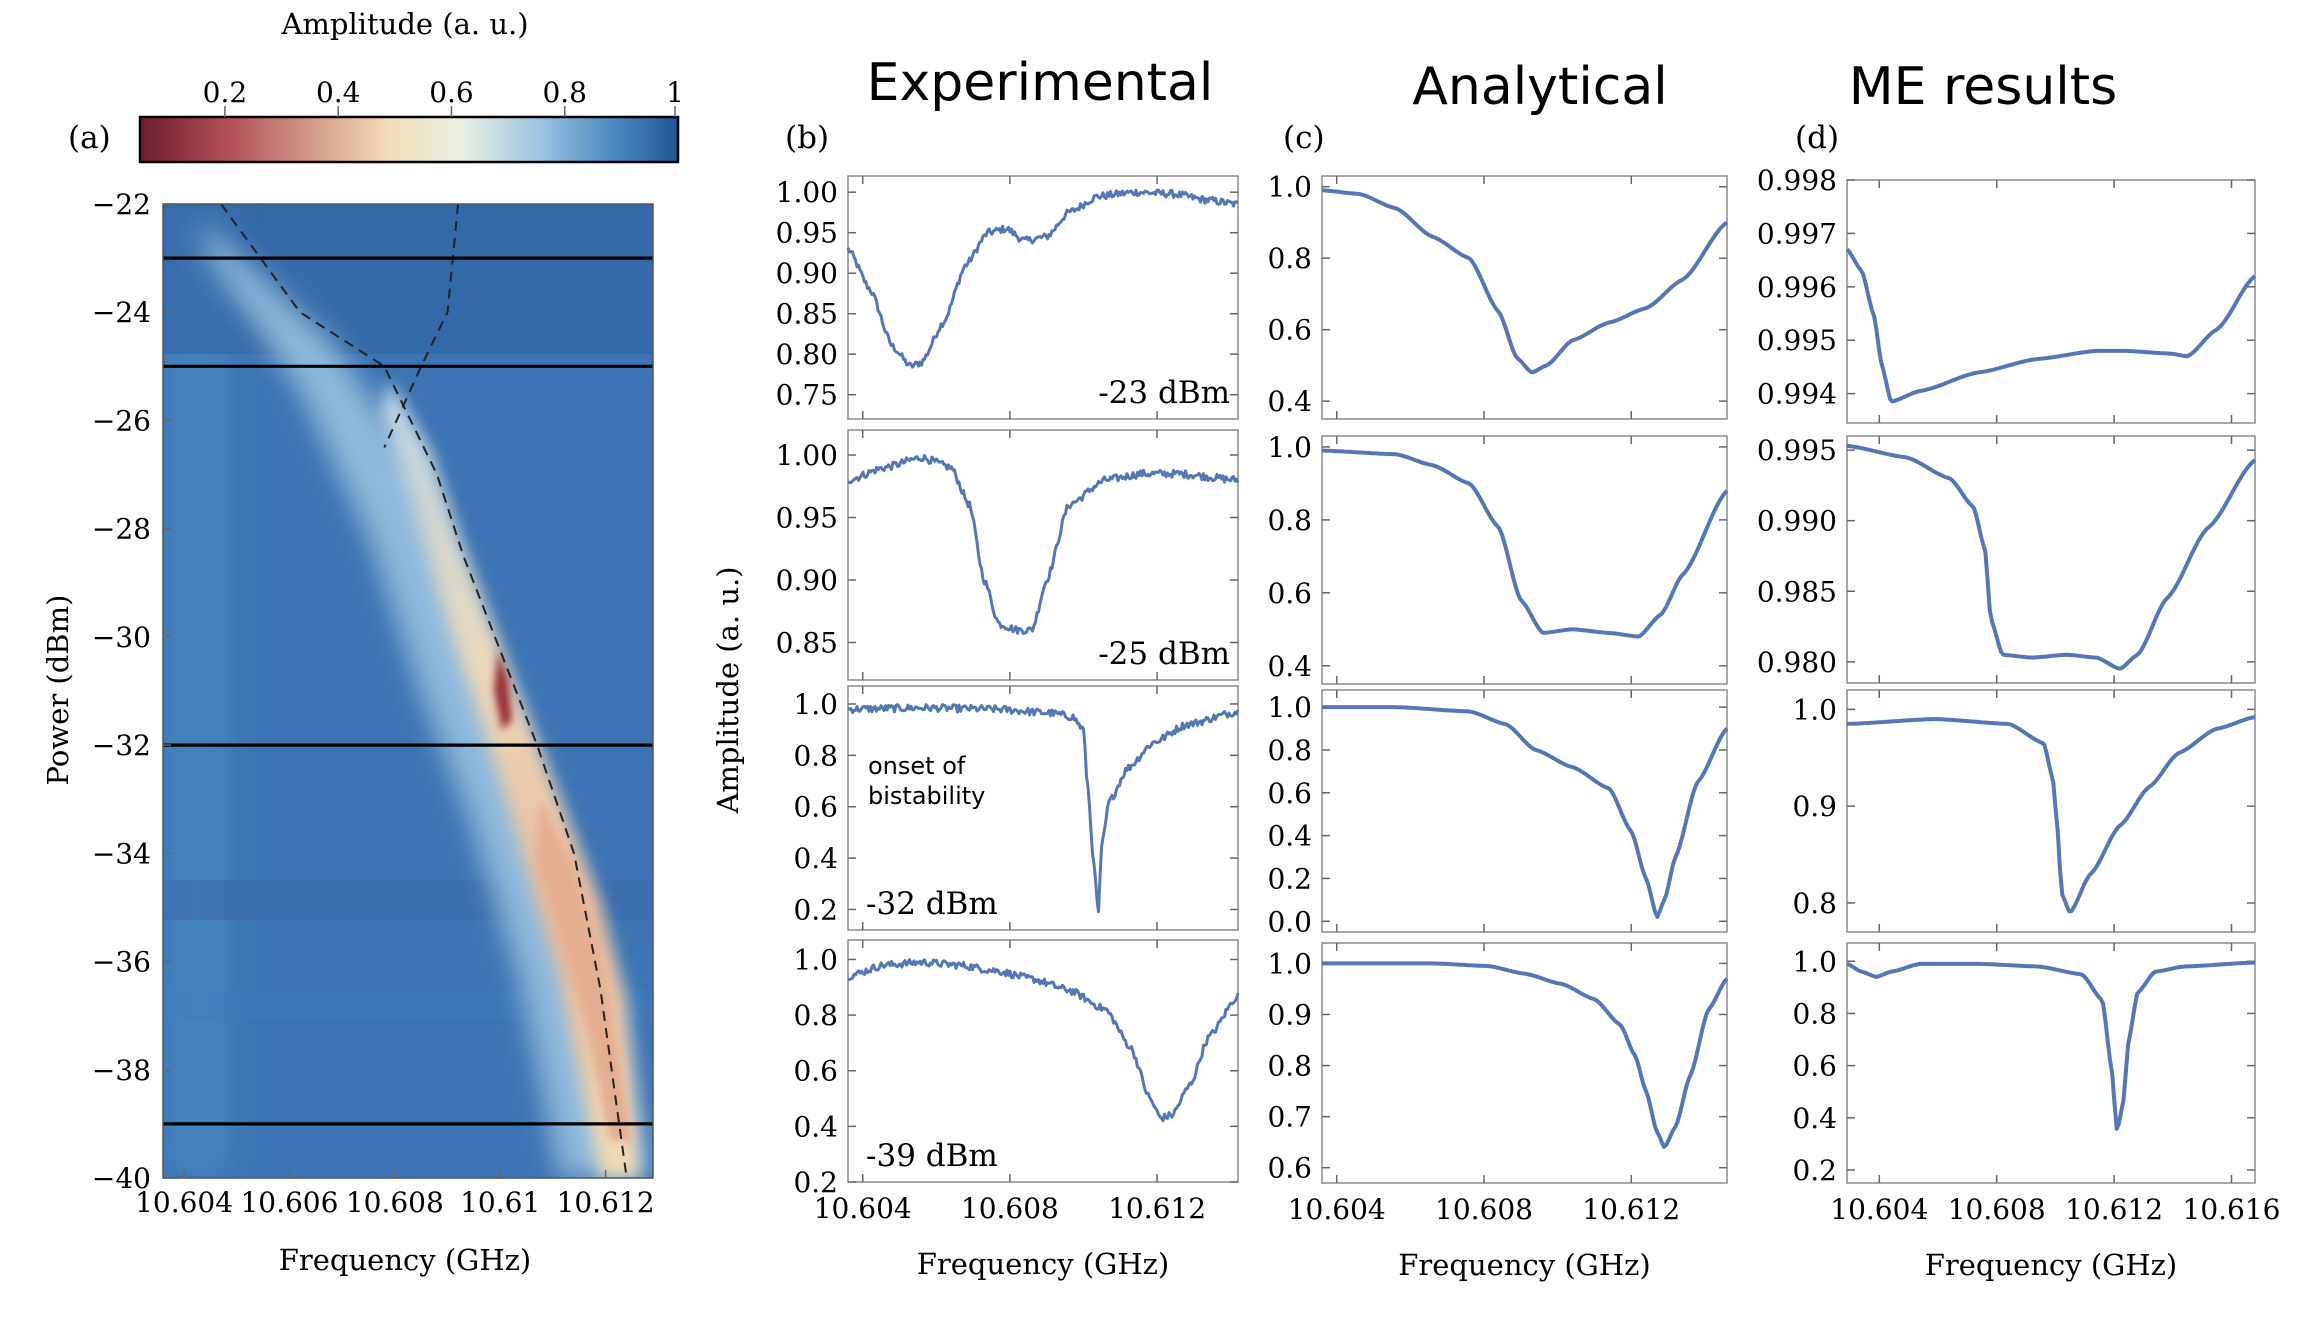  I want to click on y-tick-label: 0.80, so click(807, 354).